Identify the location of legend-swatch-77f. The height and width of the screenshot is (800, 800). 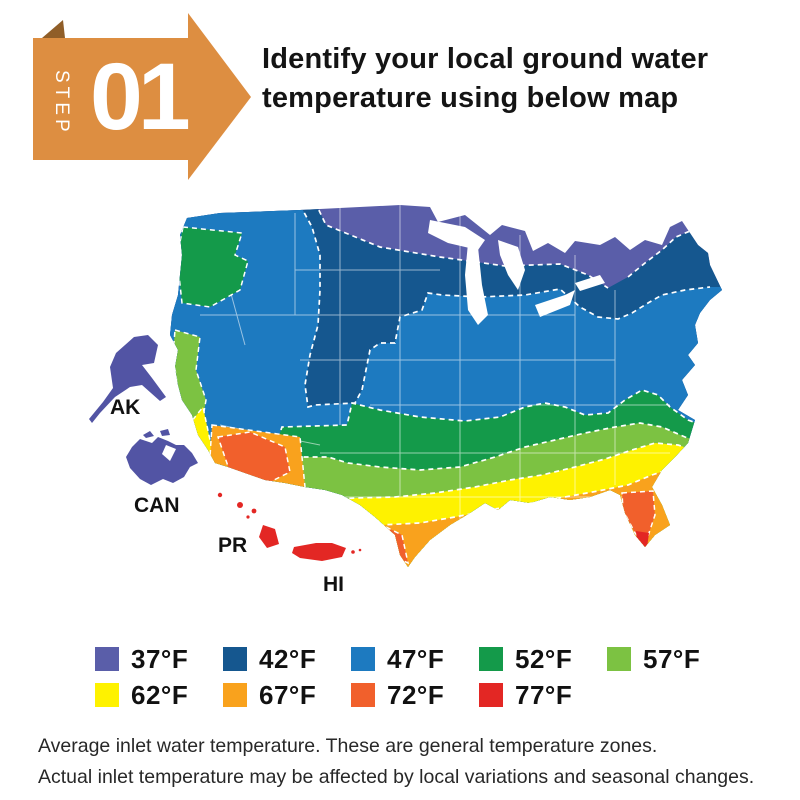
(491, 695).